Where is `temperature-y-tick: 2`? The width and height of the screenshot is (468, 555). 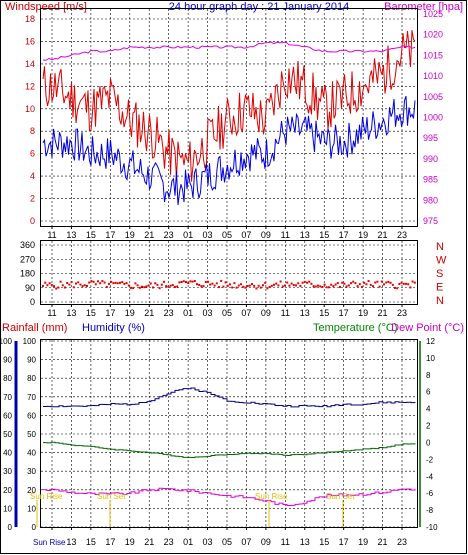 temperature-y-tick: 2 is located at coordinates (428, 426).